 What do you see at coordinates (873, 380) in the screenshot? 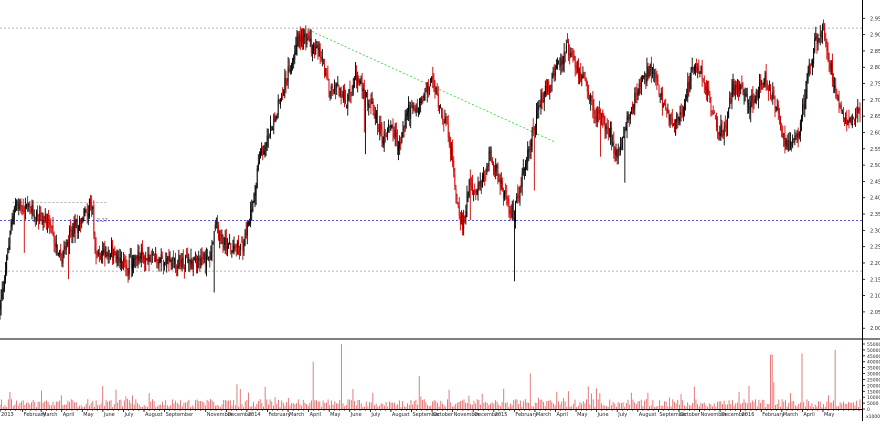
I see `volume-tick-label: 25000` at bounding box center [873, 380].